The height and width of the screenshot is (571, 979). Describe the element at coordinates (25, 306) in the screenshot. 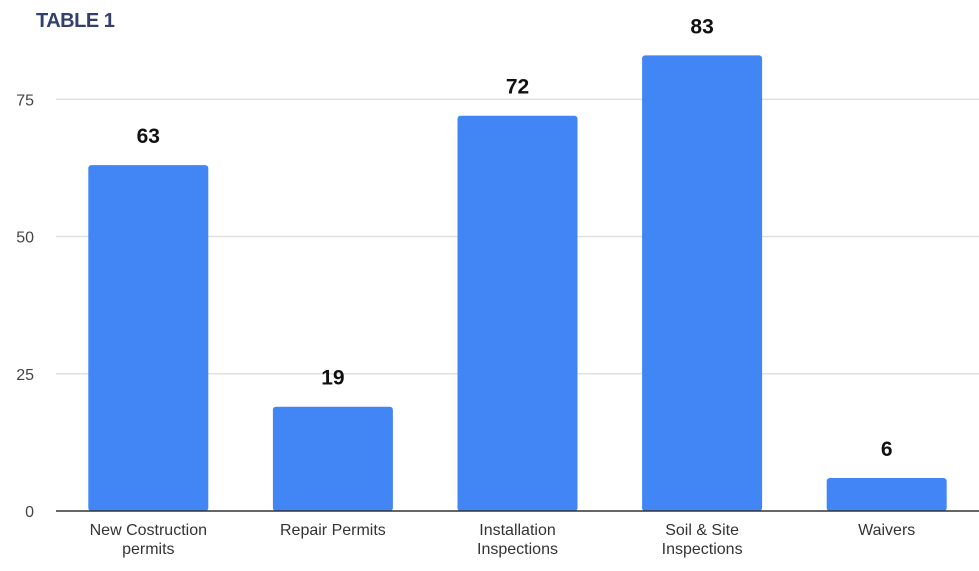

I see `y-axis-ticks: 0 25 50 75` at that location.